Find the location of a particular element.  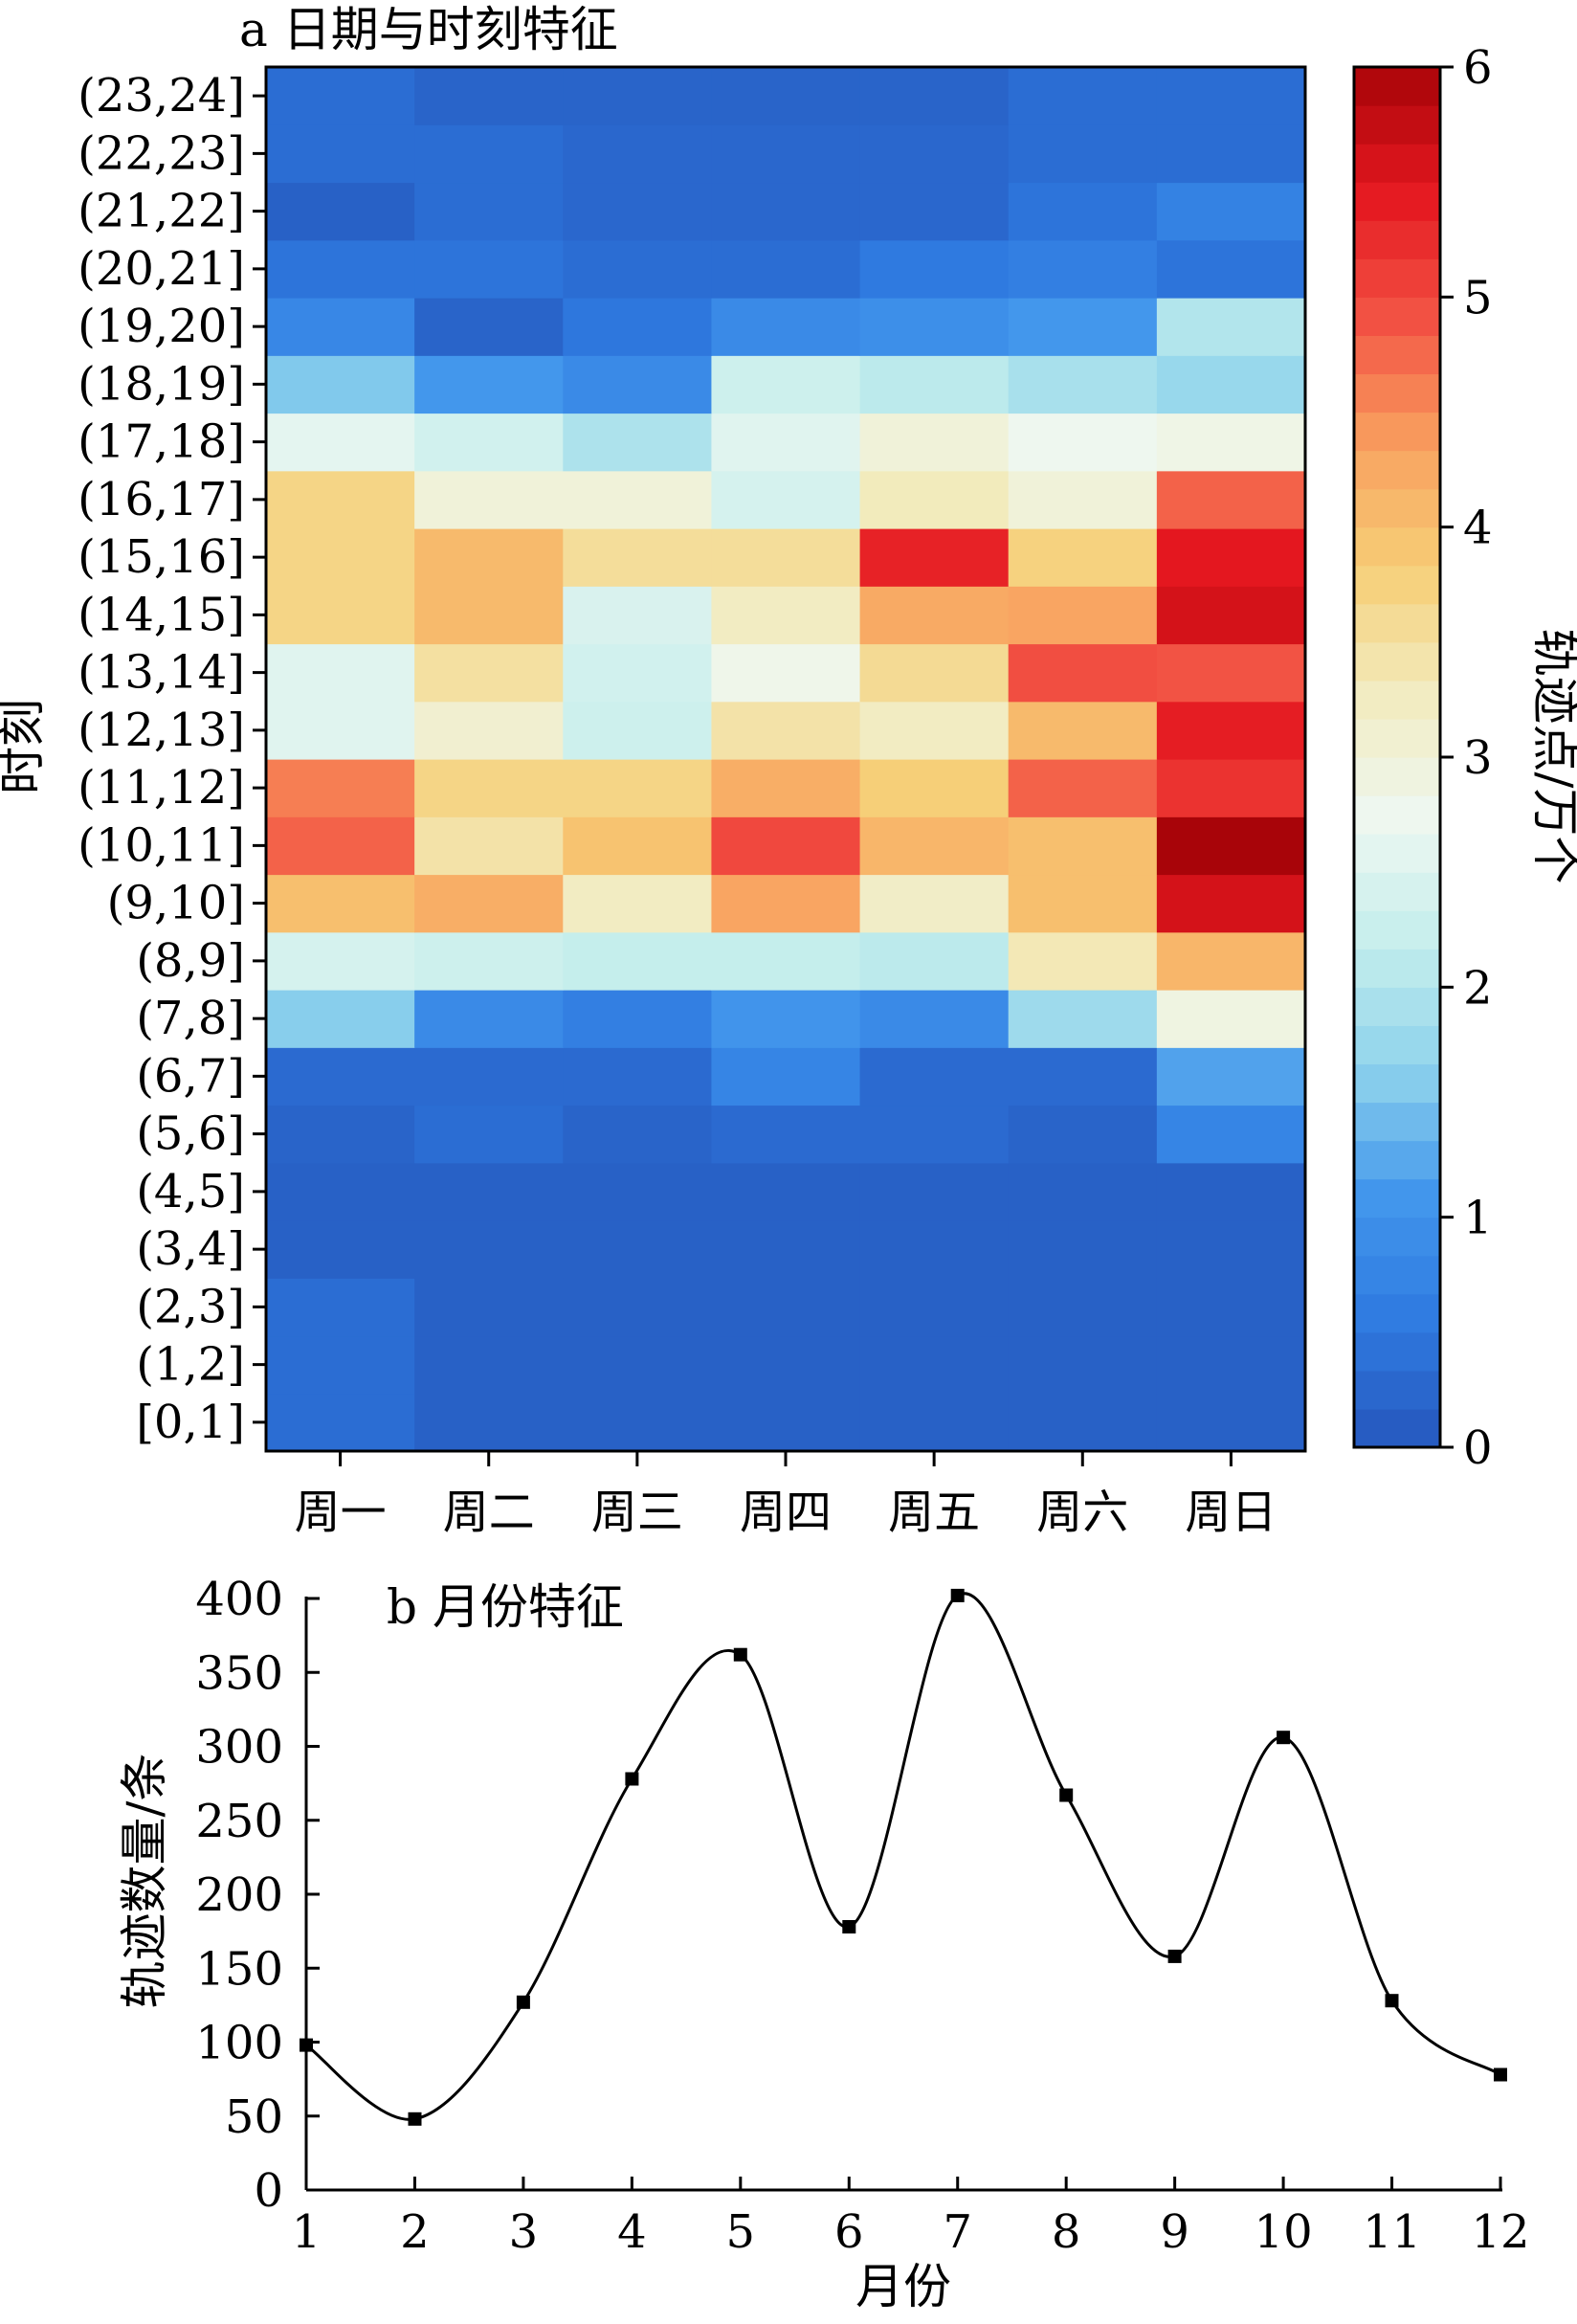

heatmap-y-tick-label: (3,4] is located at coordinates (190, 1249).